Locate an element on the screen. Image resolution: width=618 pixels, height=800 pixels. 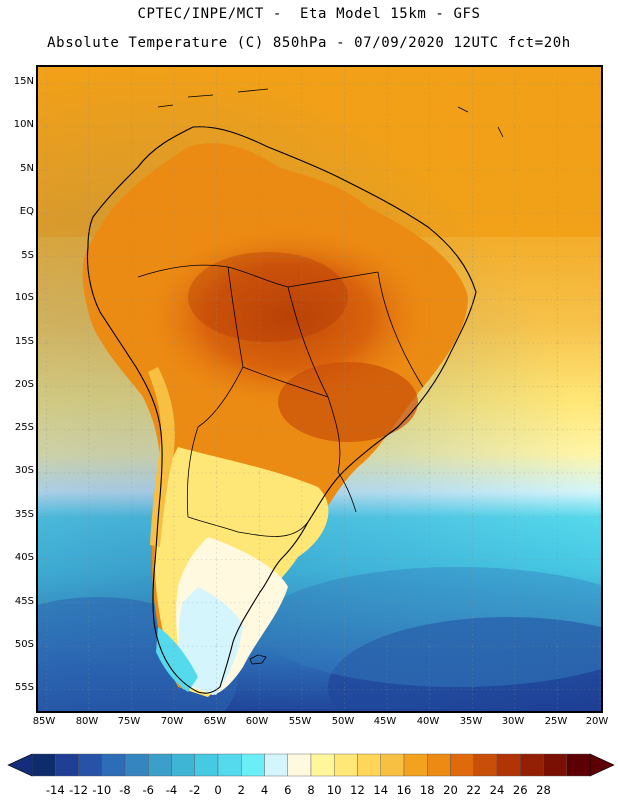
legend-label: 0 is located at coordinates (218, 790).